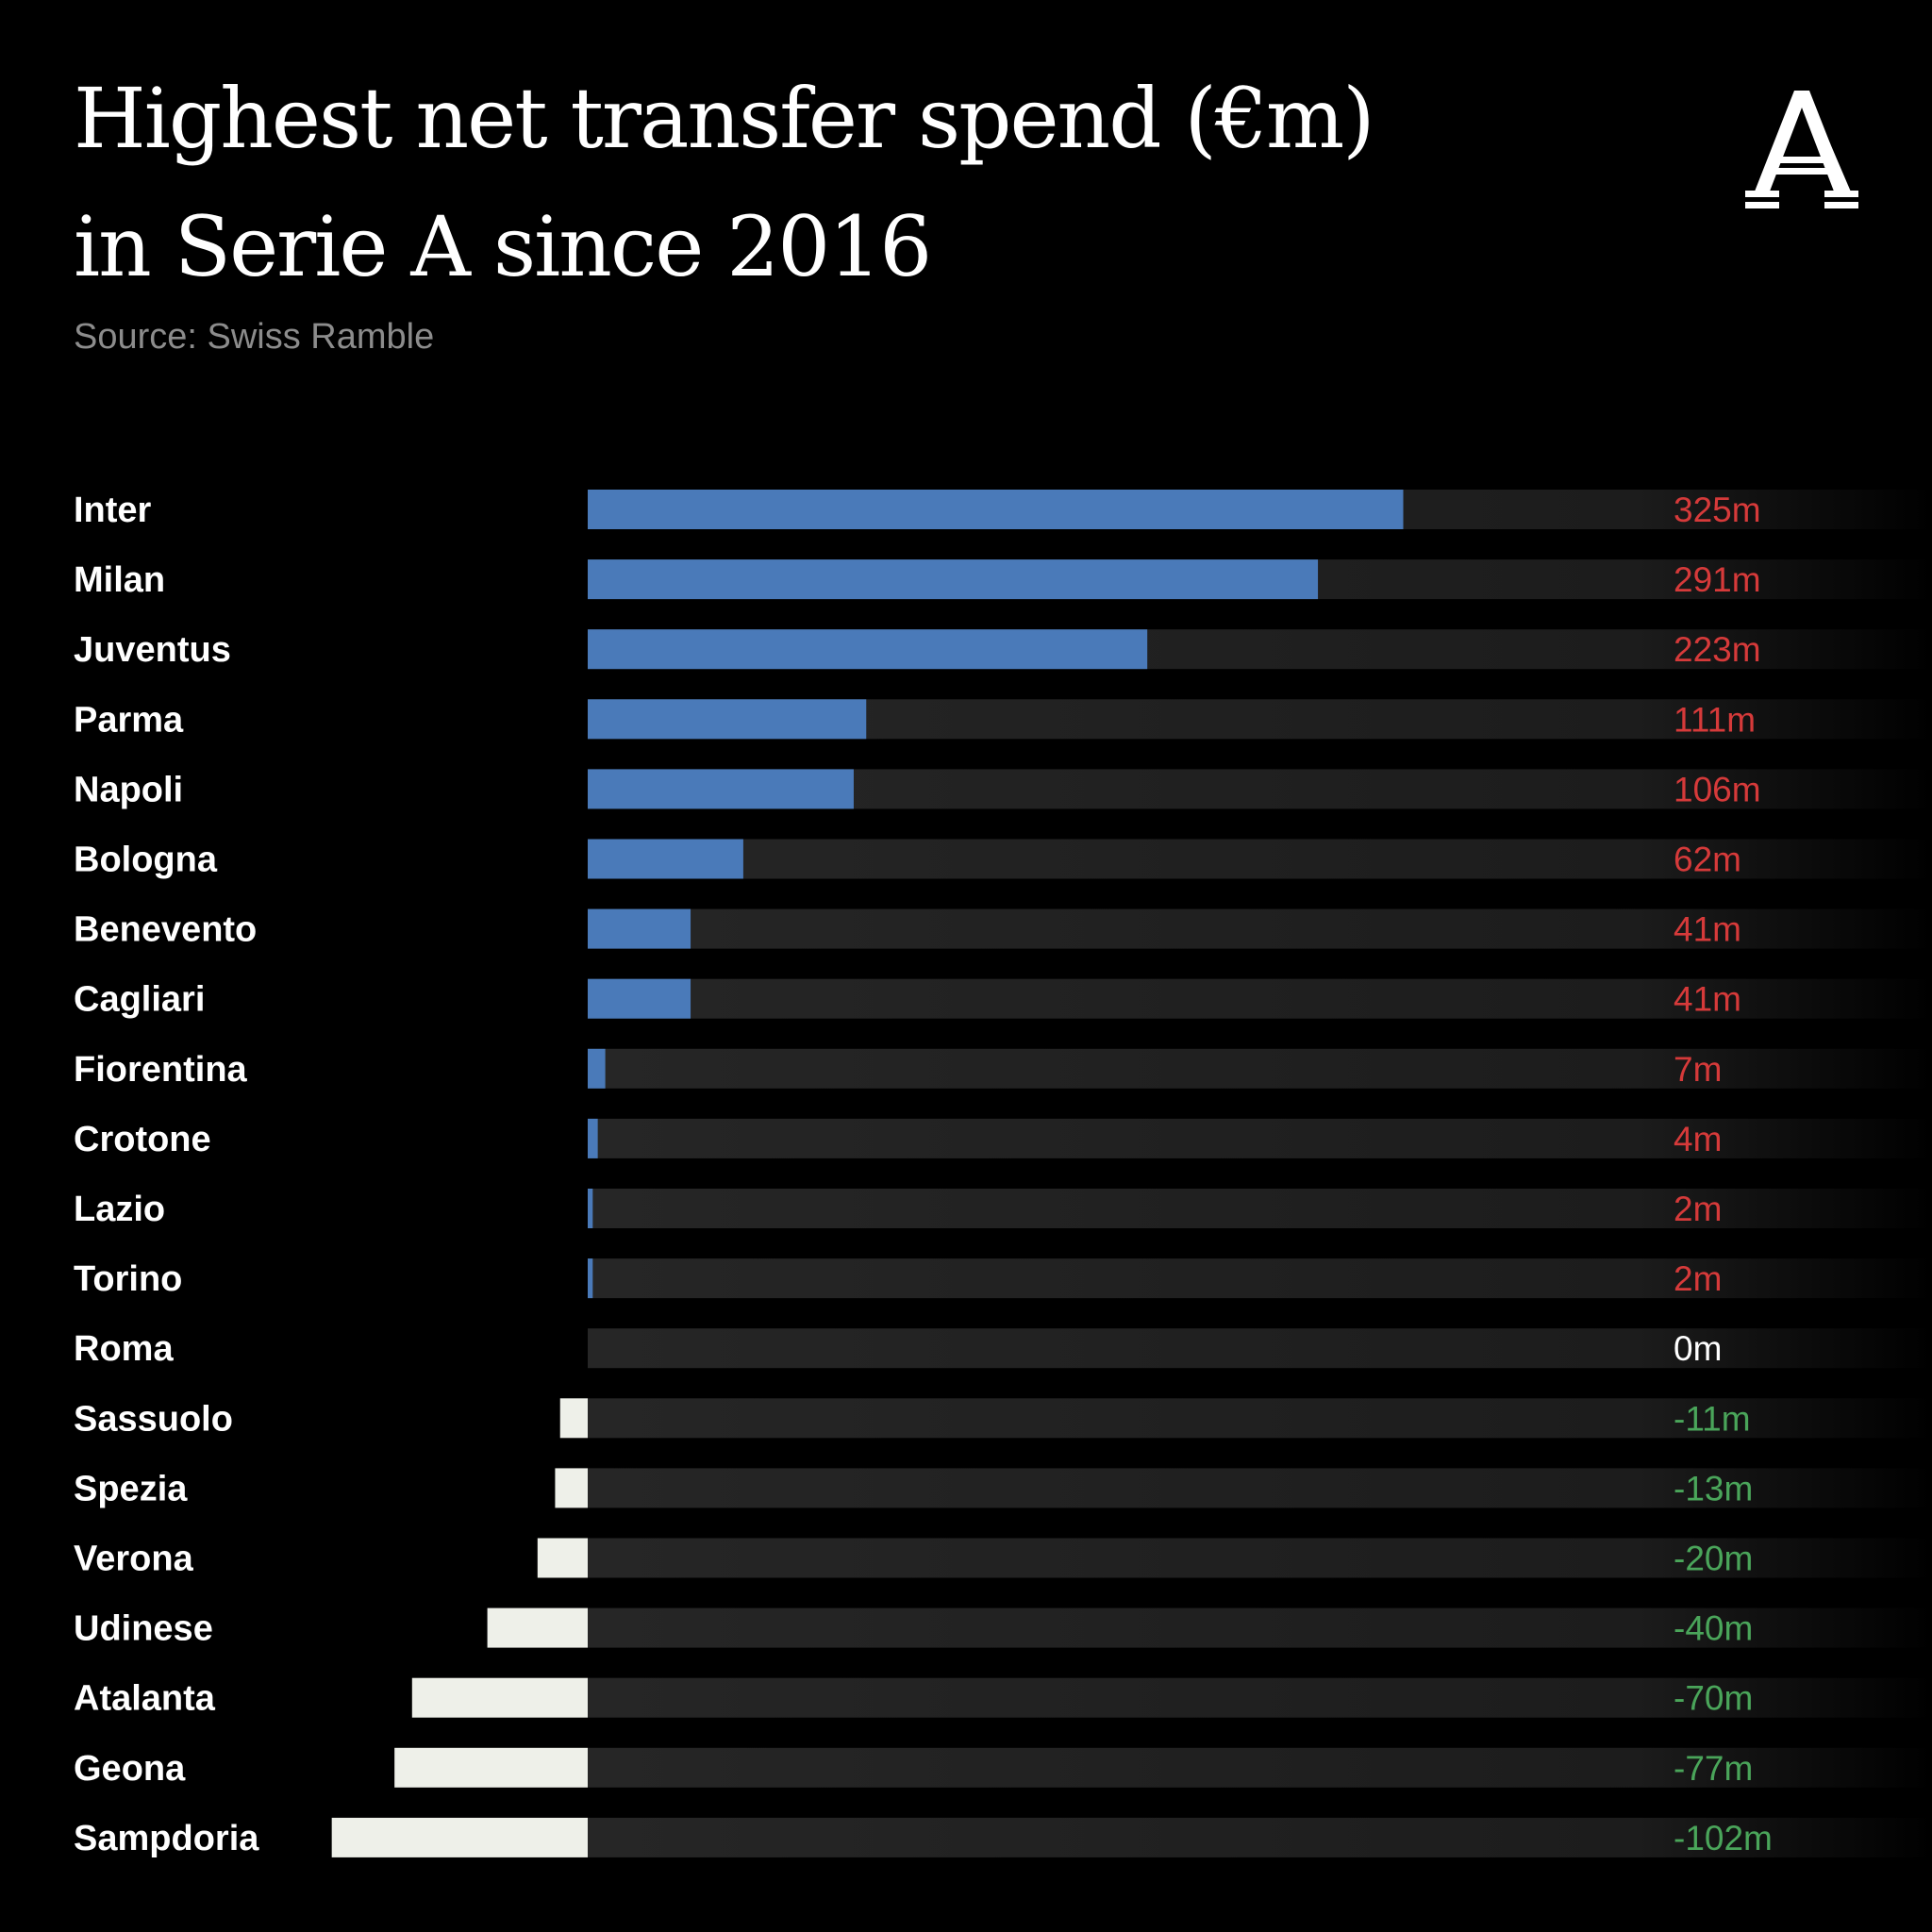 The image size is (1932, 1932). What do you see at coordinates (503, 246) in the screenshot?
I see `chart-title-line-2: in Serie A since 2016` at bounding box center [503, 246].